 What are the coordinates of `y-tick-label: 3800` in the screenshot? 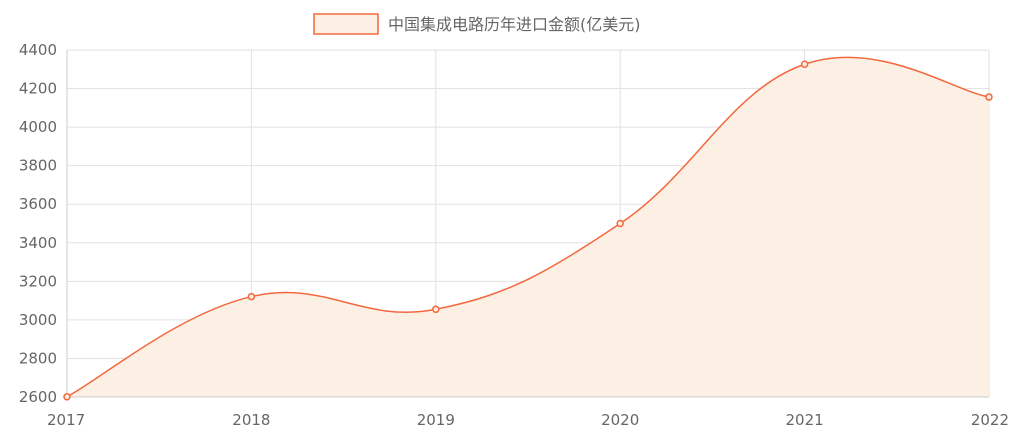 It's located at (38, 166).